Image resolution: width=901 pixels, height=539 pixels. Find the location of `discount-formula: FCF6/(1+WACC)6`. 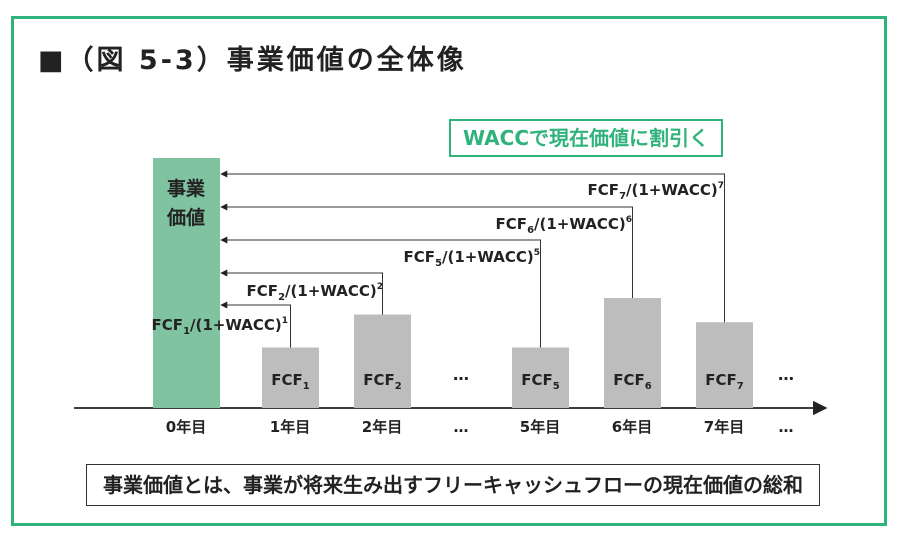

discount-formula: FCF6/(1+WACC)6 is located at coordinates (564, 225).